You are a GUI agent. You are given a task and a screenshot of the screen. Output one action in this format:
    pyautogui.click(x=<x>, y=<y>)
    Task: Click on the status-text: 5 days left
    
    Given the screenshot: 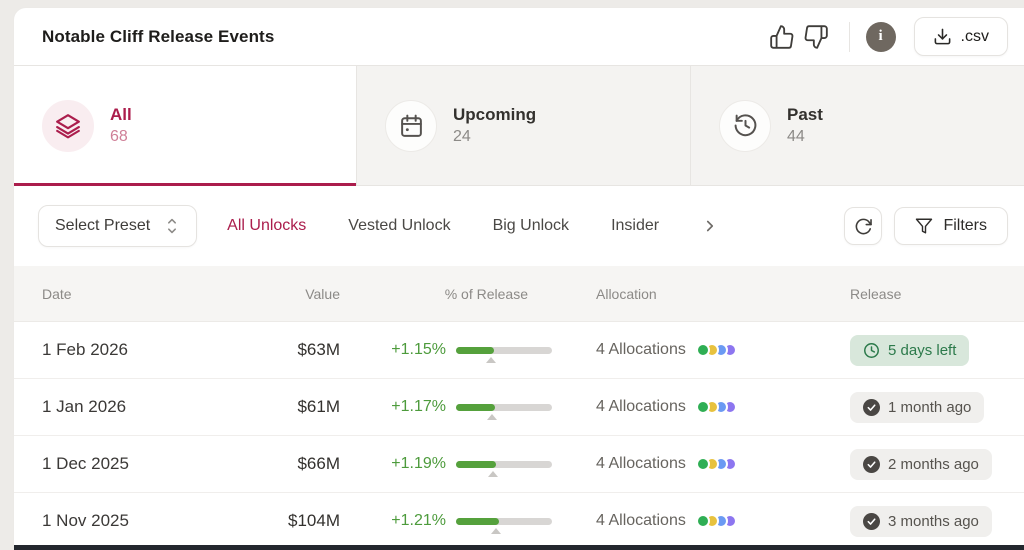 What is the action you would take?
    pyautogui.click(x=922, y=350)
    